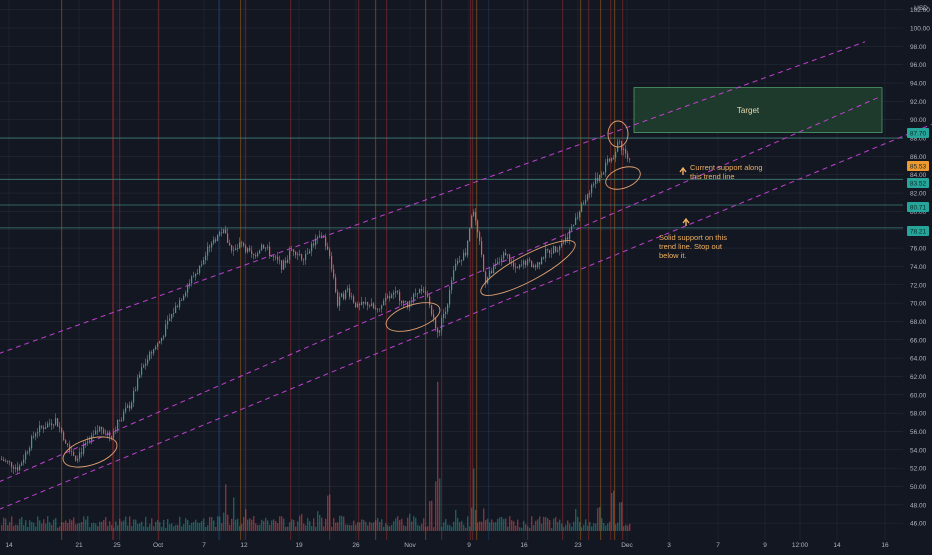  What do you see at coordinates (918, 47) in the screenshot?
I see `price-tick-label: 98.00` at bounding box center [918, 47].